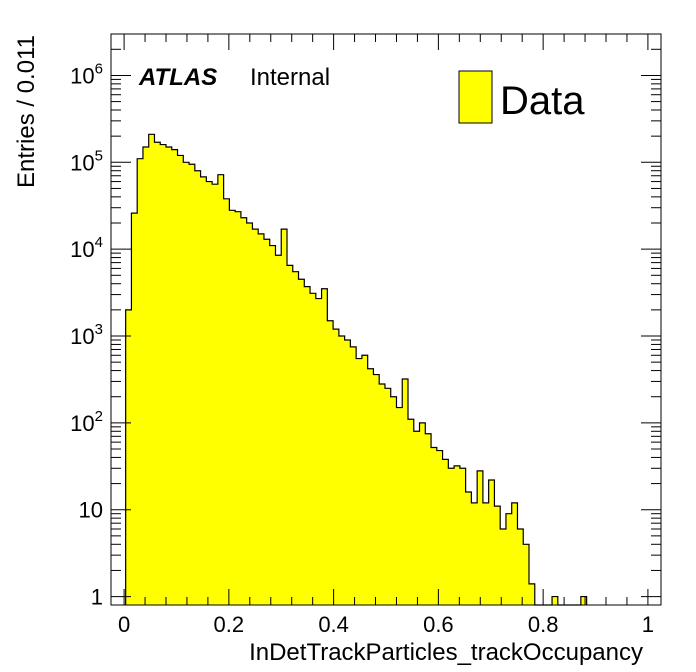  I want to click on legend: Data, so click(521, 97).